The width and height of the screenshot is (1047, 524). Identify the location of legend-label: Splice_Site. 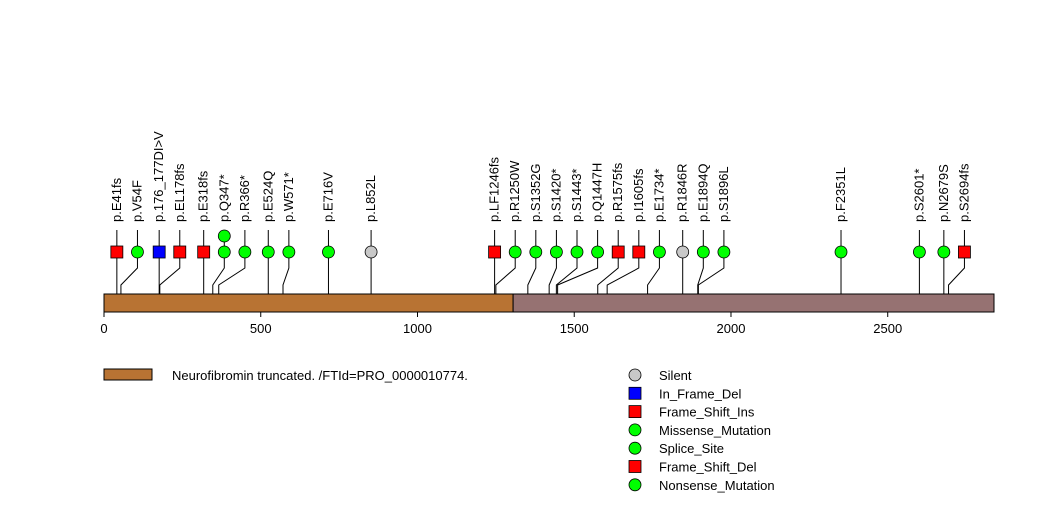
(691, 448).